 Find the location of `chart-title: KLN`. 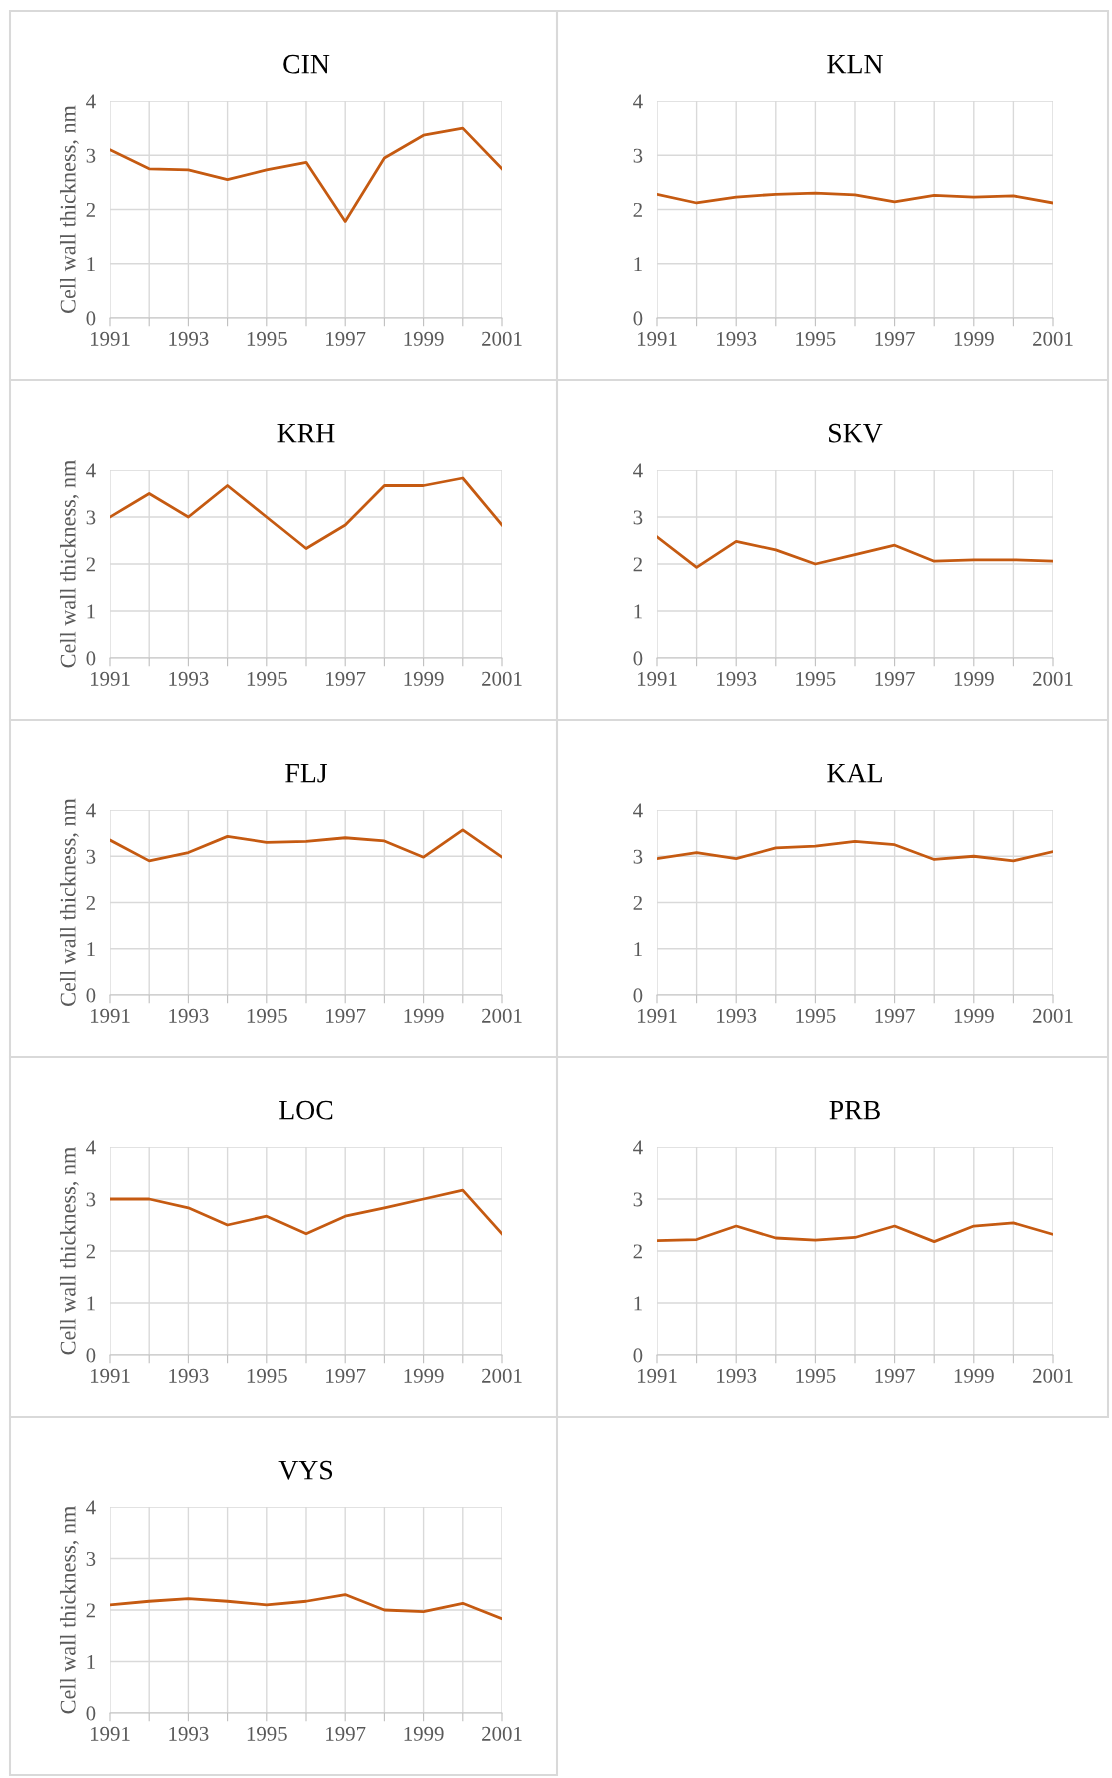

chart-title: KLN is located at coordinates (855, 64).